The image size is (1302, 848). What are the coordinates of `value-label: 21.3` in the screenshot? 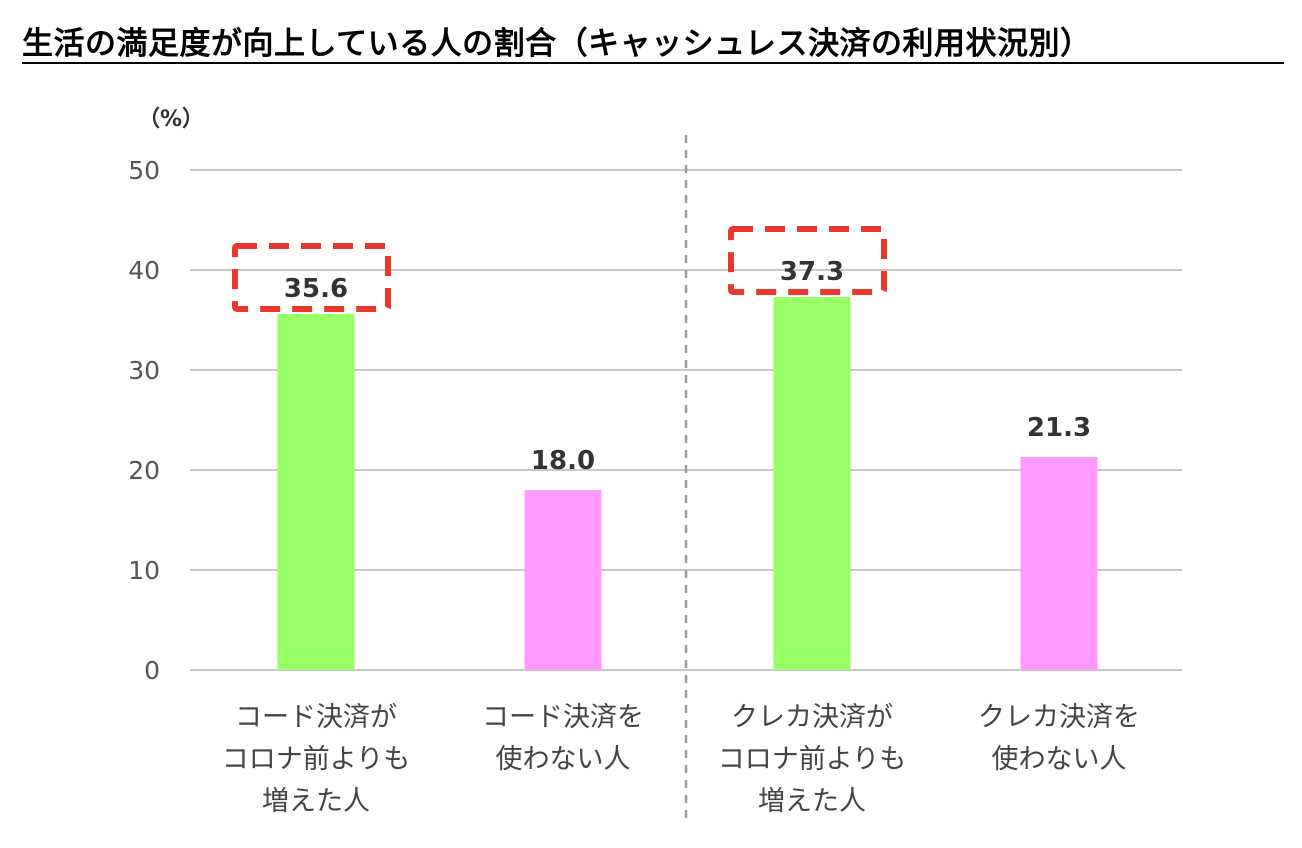 It's located at (1059, 428).